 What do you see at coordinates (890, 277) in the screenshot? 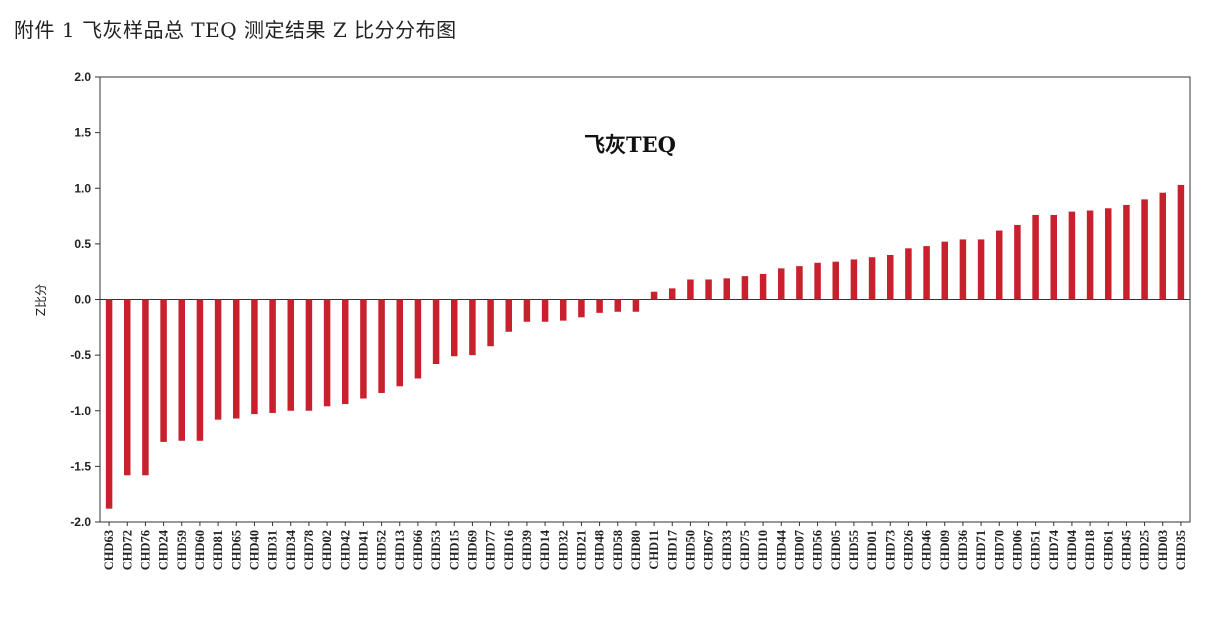
I see `bar-chd73` at bounding box center [890, 277].